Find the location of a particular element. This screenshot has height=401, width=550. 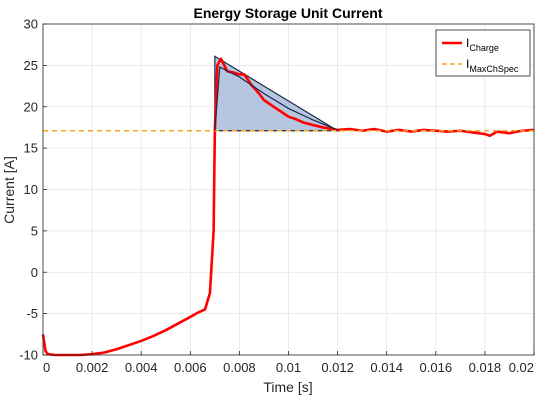

x-tick-label-4: 0.008 is located at coordinates (239, 367).